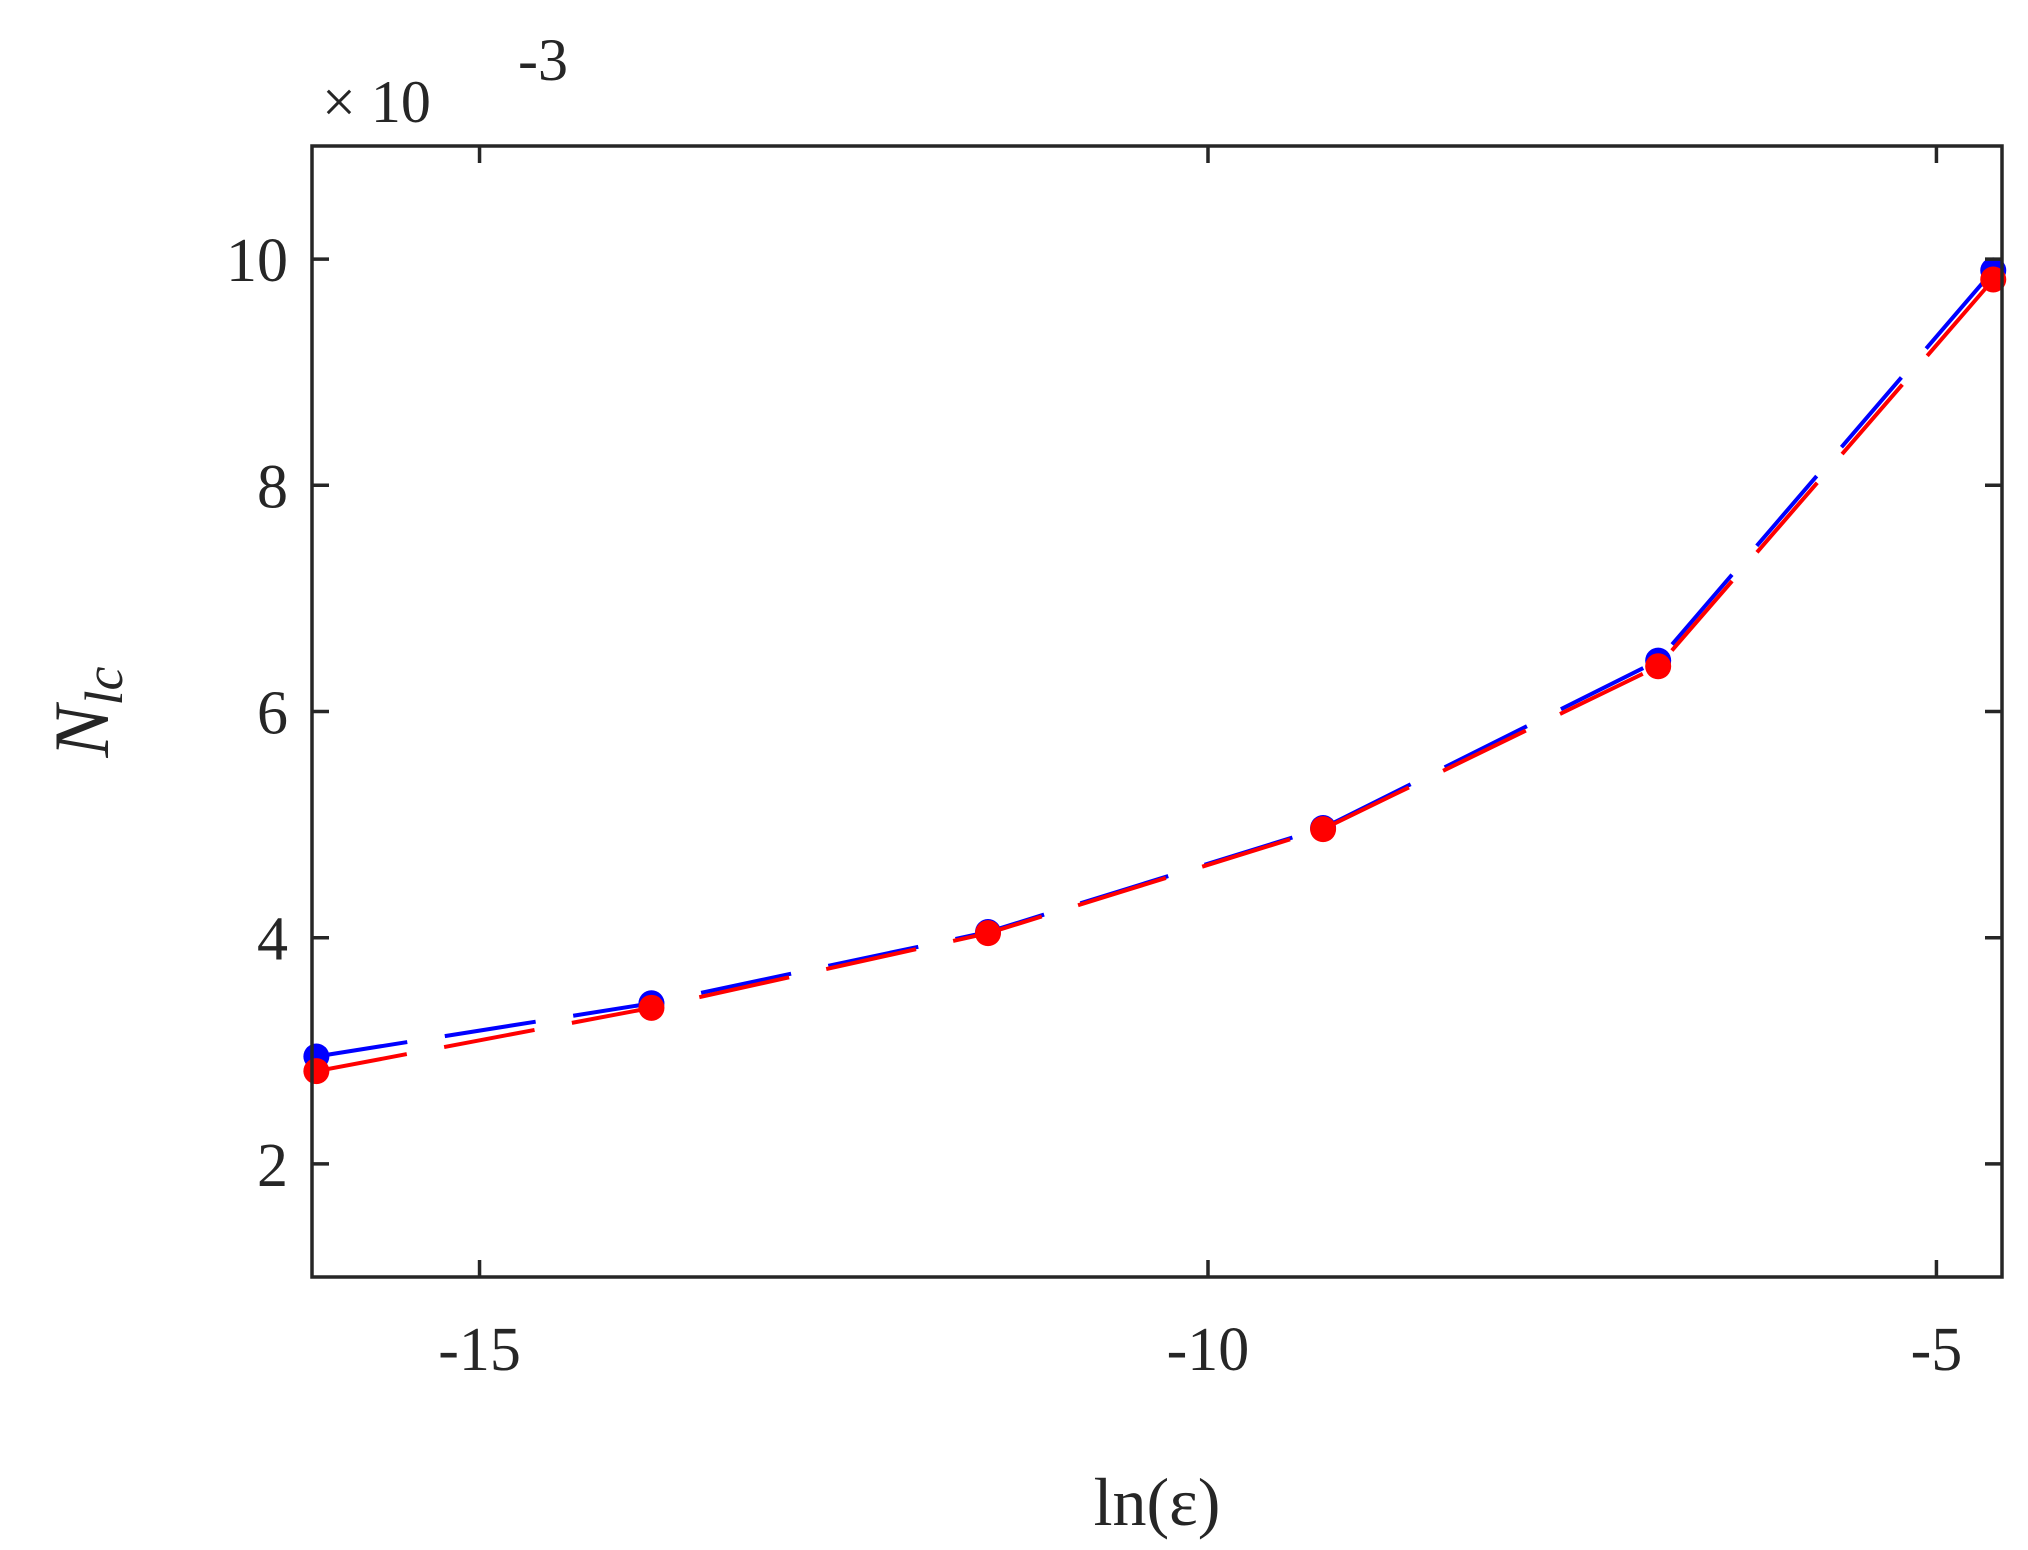 The image size is (2028, 1550). I want to click on x-tick-label: -10, so click(1208, 1350).